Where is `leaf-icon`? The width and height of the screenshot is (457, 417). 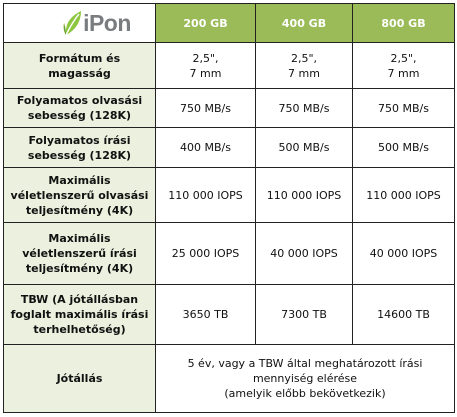 leaf-icon is located at coordinates (72, 23).